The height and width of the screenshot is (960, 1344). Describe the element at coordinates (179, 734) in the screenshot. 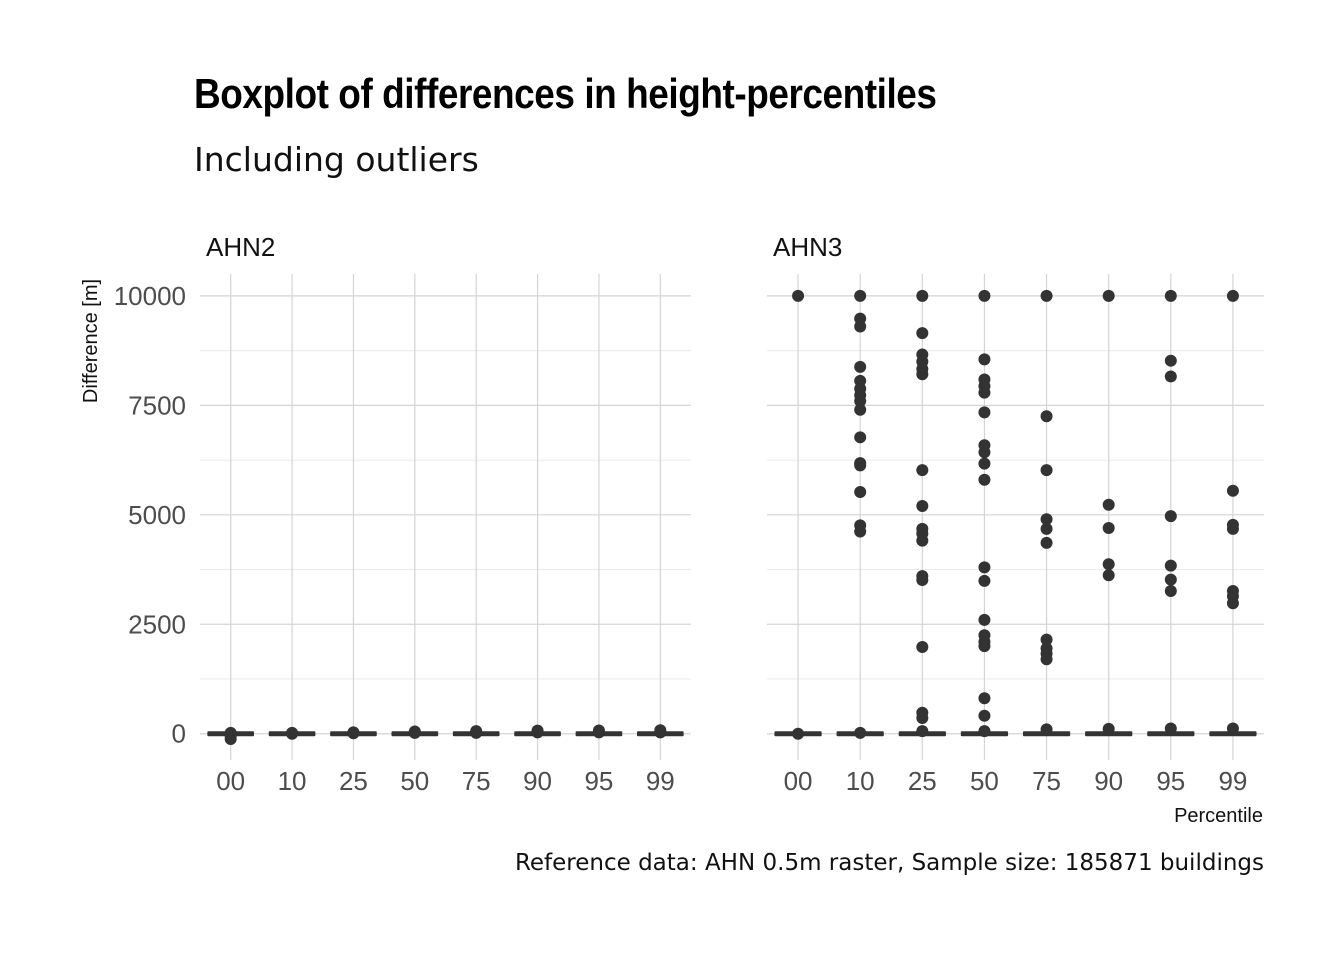

I see `y-tick-label: 0` at that location.